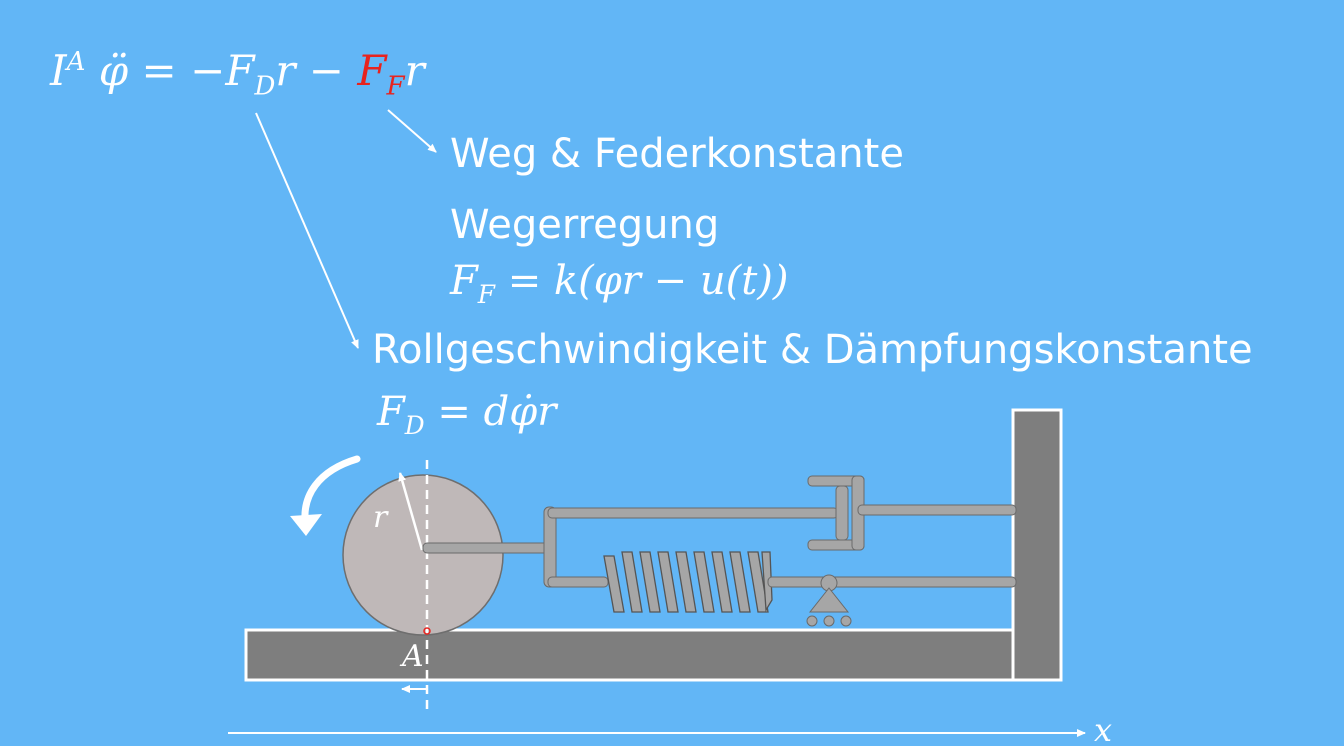  Describe the element at coordinates (159, 70) in the screenshot. I see `equals-sign: =` at that location.